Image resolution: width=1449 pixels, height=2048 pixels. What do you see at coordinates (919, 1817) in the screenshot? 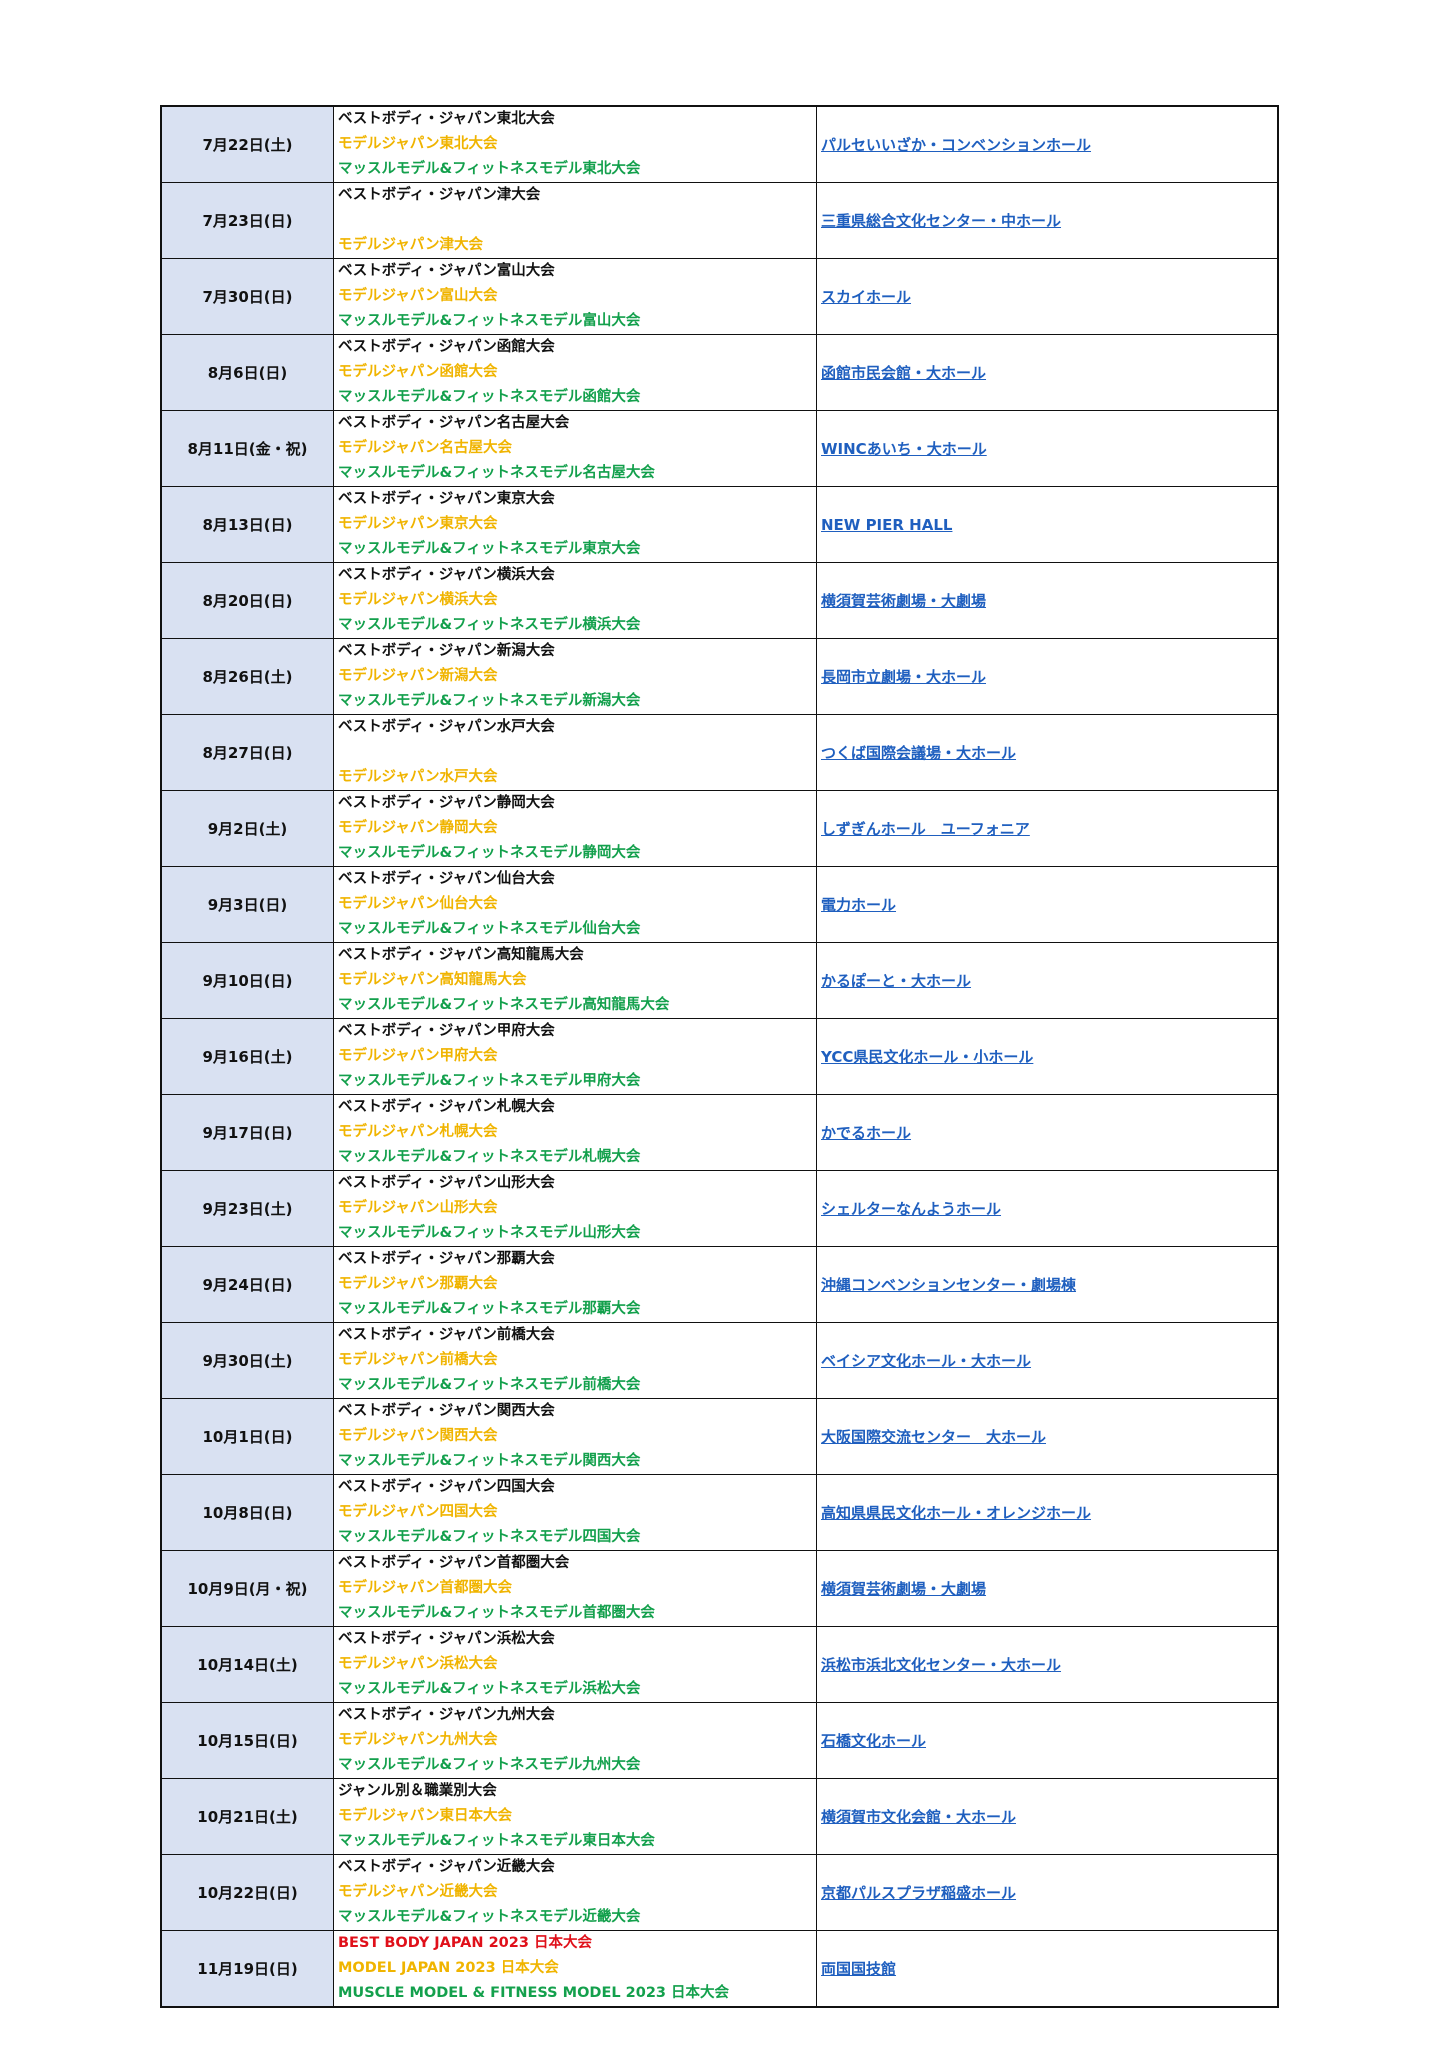
I see `venue-link: 横須賀市文化会館・大ホール` at bounding box center [919, 1817].